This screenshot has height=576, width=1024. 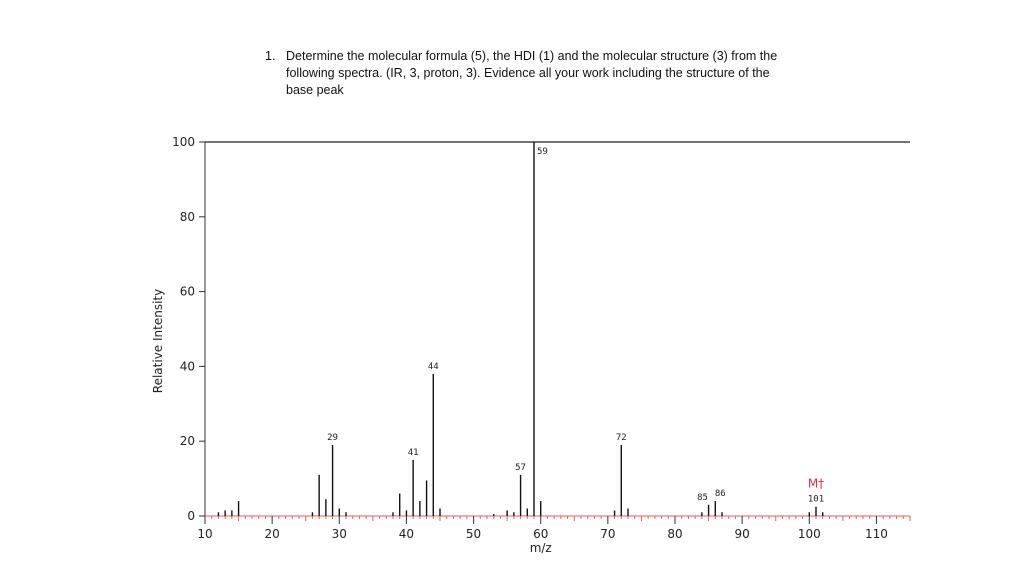 I want to click on y-axis-label: Relative Intensity, so click(x=158, y=341).